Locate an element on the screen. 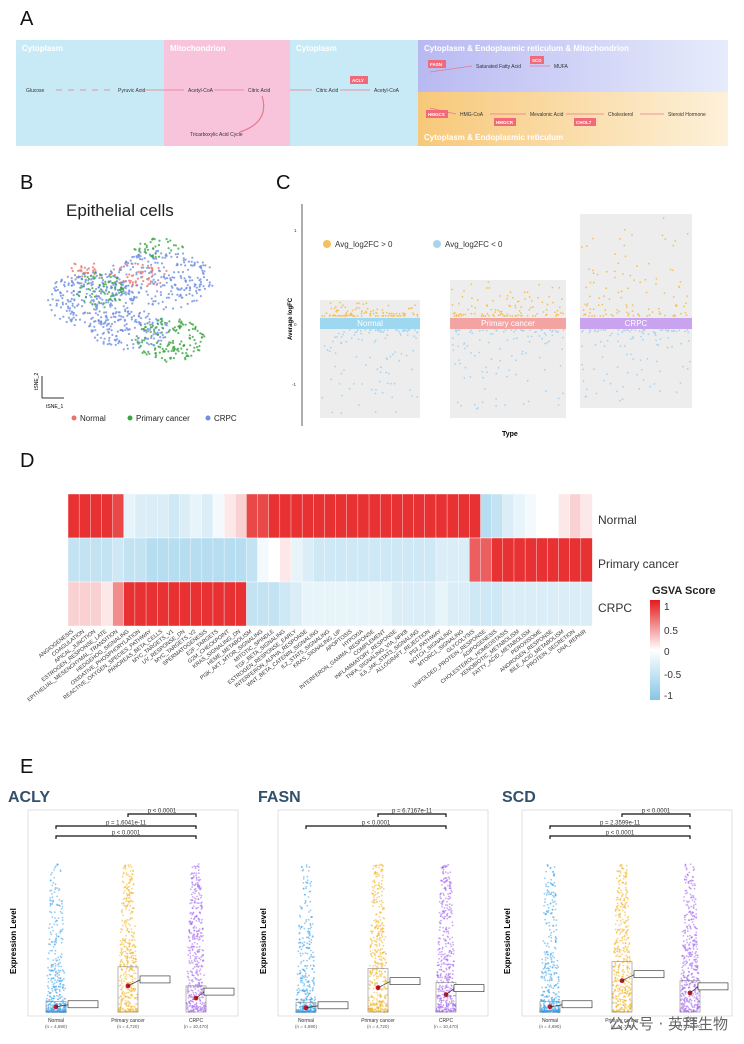 The height and width of the screenshot is (1044, 744). tsne-points is located at coordinates (130, 300).